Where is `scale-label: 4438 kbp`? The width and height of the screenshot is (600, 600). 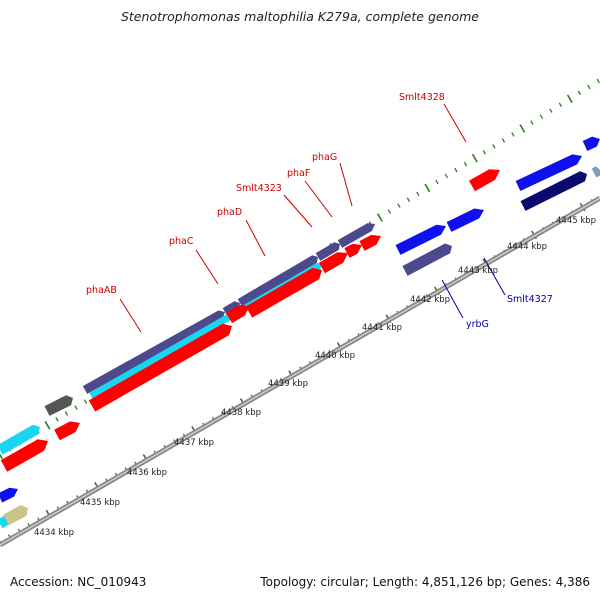
scale-label: 4438 kbp is located at coordinates (241, 413).